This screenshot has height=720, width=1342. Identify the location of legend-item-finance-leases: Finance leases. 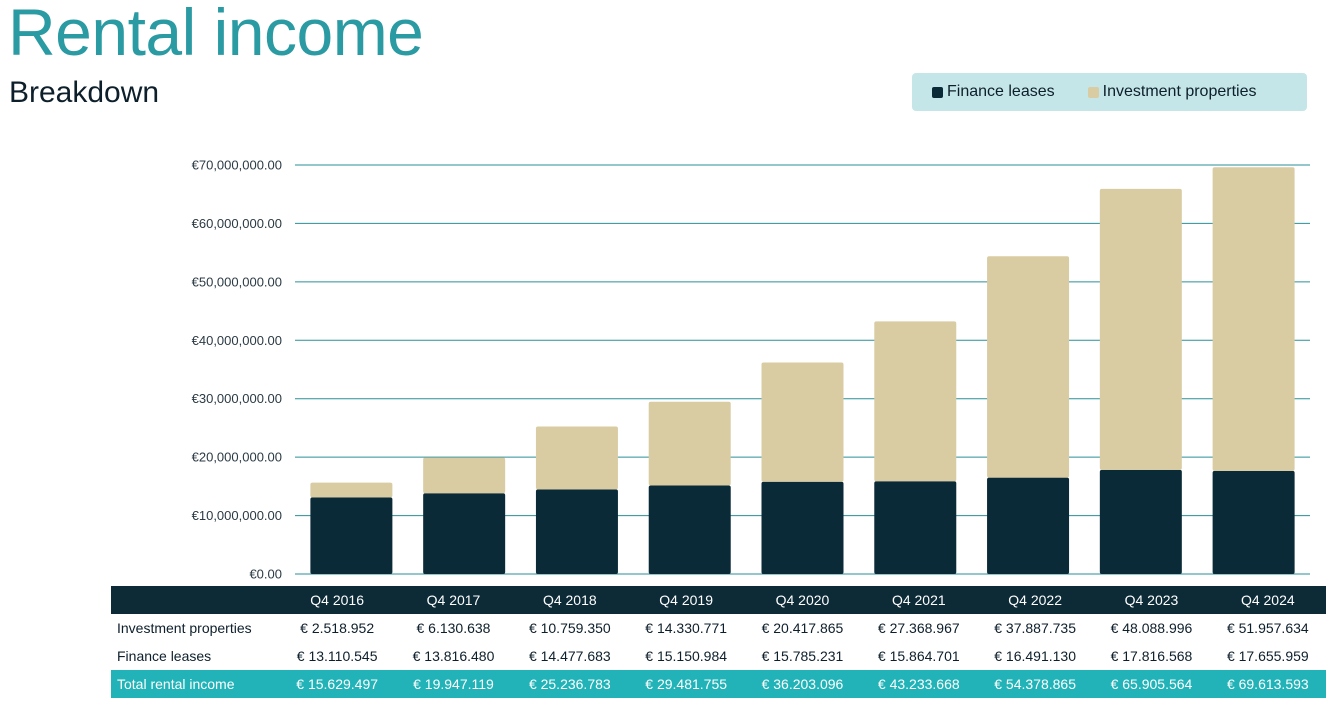
(993, 92).